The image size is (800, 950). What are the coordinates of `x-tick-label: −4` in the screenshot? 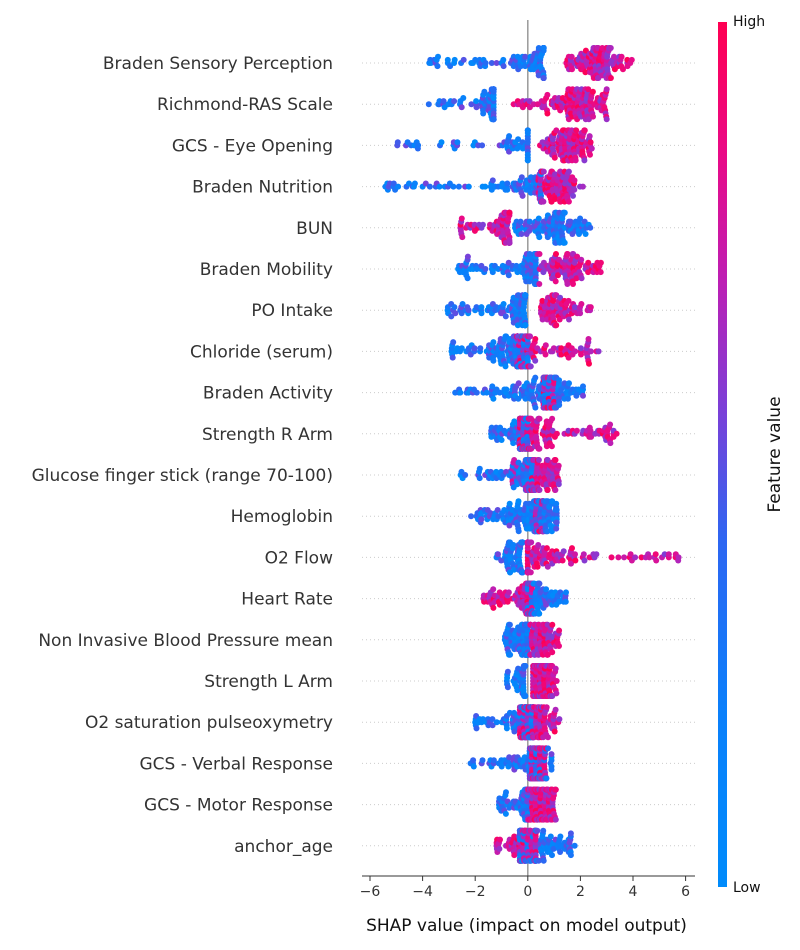 It's located at (422, 892).